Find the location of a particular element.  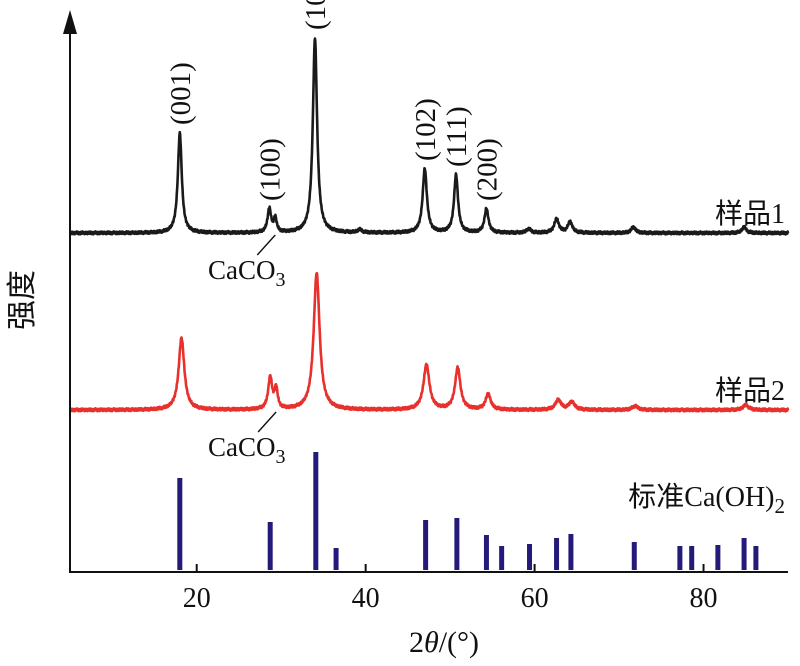

x-ticks: 20 40 60 80 is located at coordinates (450, 589).